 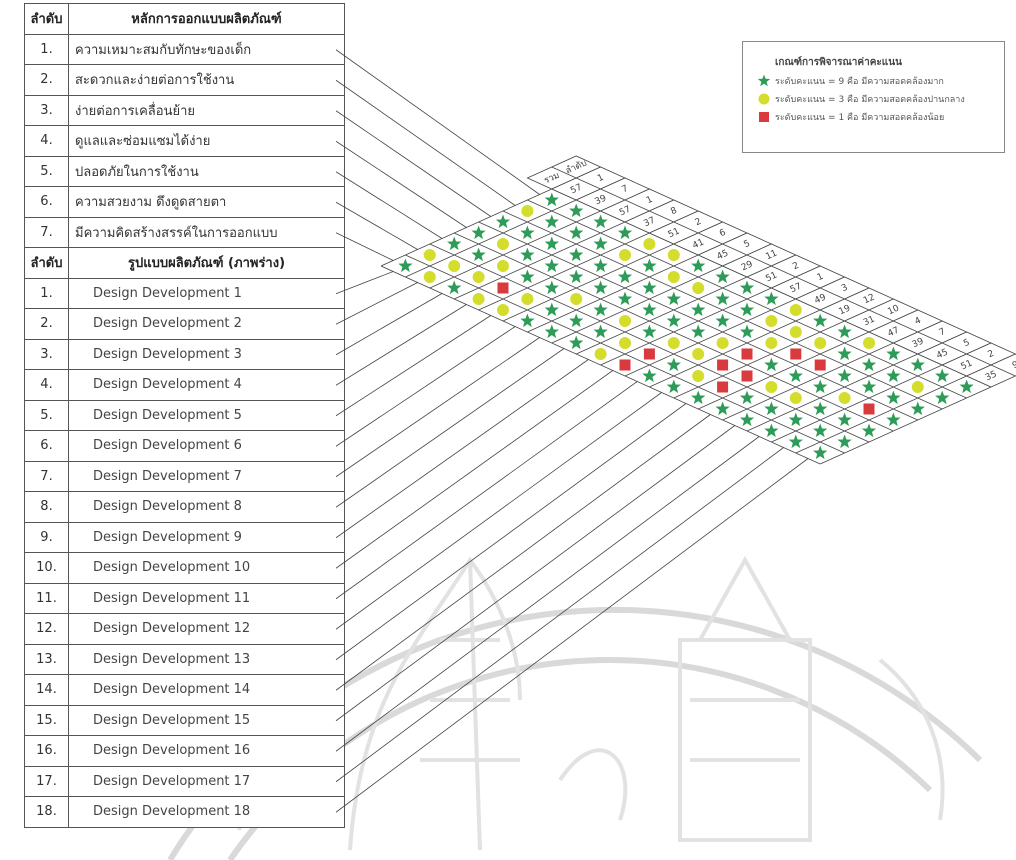 I want to click on row-label: Design Development 16, so click(x=206, y=751).